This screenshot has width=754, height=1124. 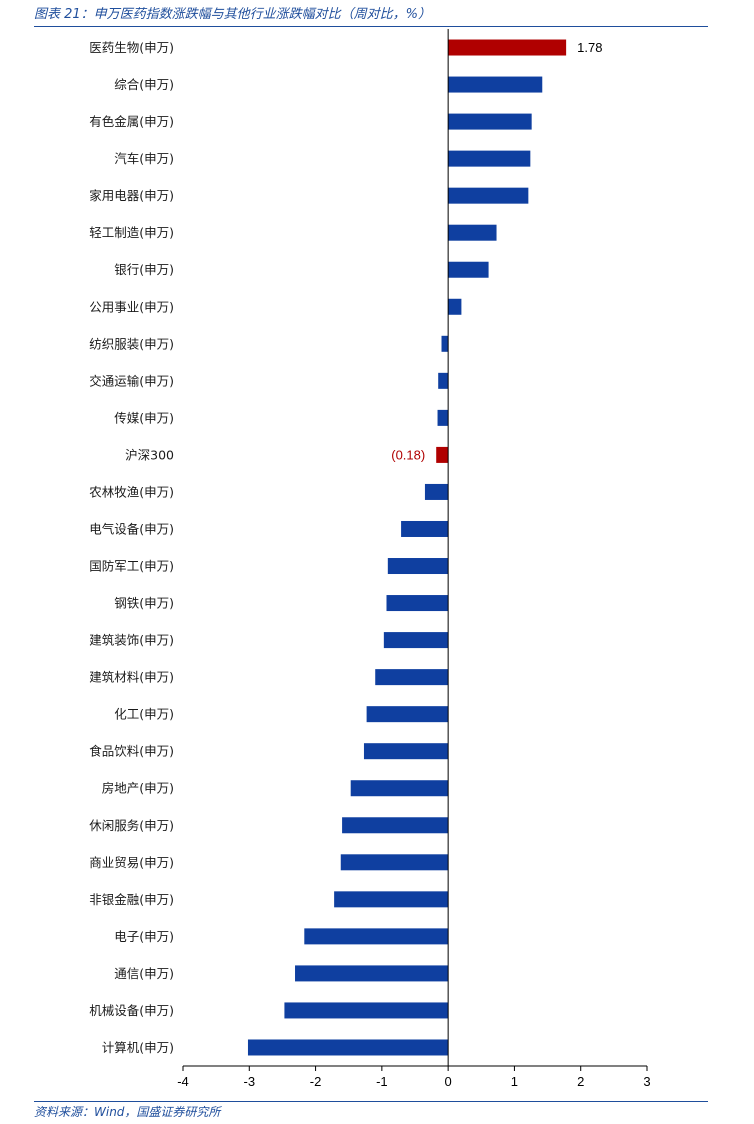 What do you see at coordinates (131, 862) in the screenshot?
I see `category-label: 商业贸易(申万)` at bounding box center [131, 862].